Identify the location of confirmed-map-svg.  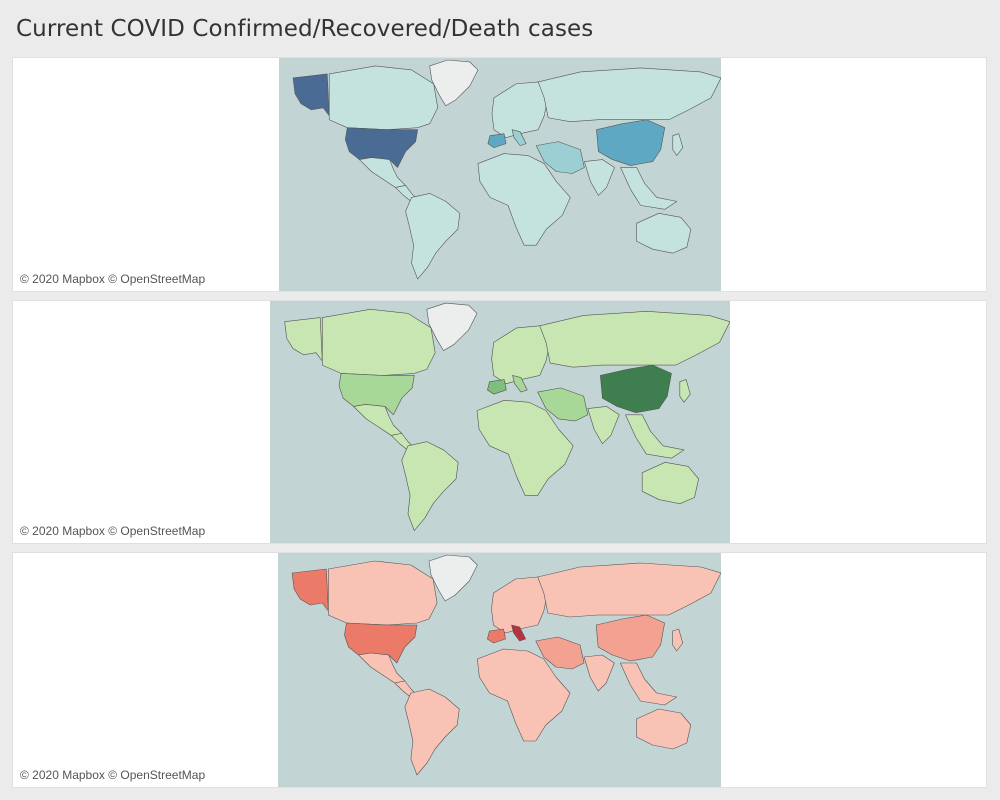
(500, 174).